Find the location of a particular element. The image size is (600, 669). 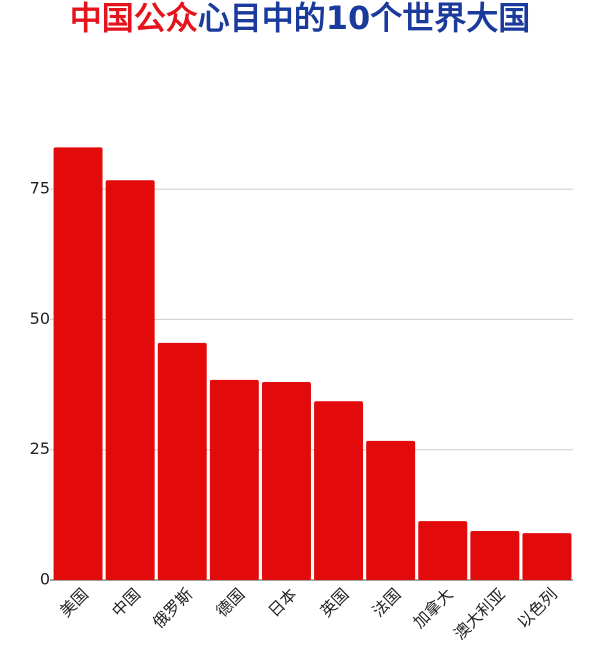

y-tick-label: 0 is located at coordinates (45, 579).